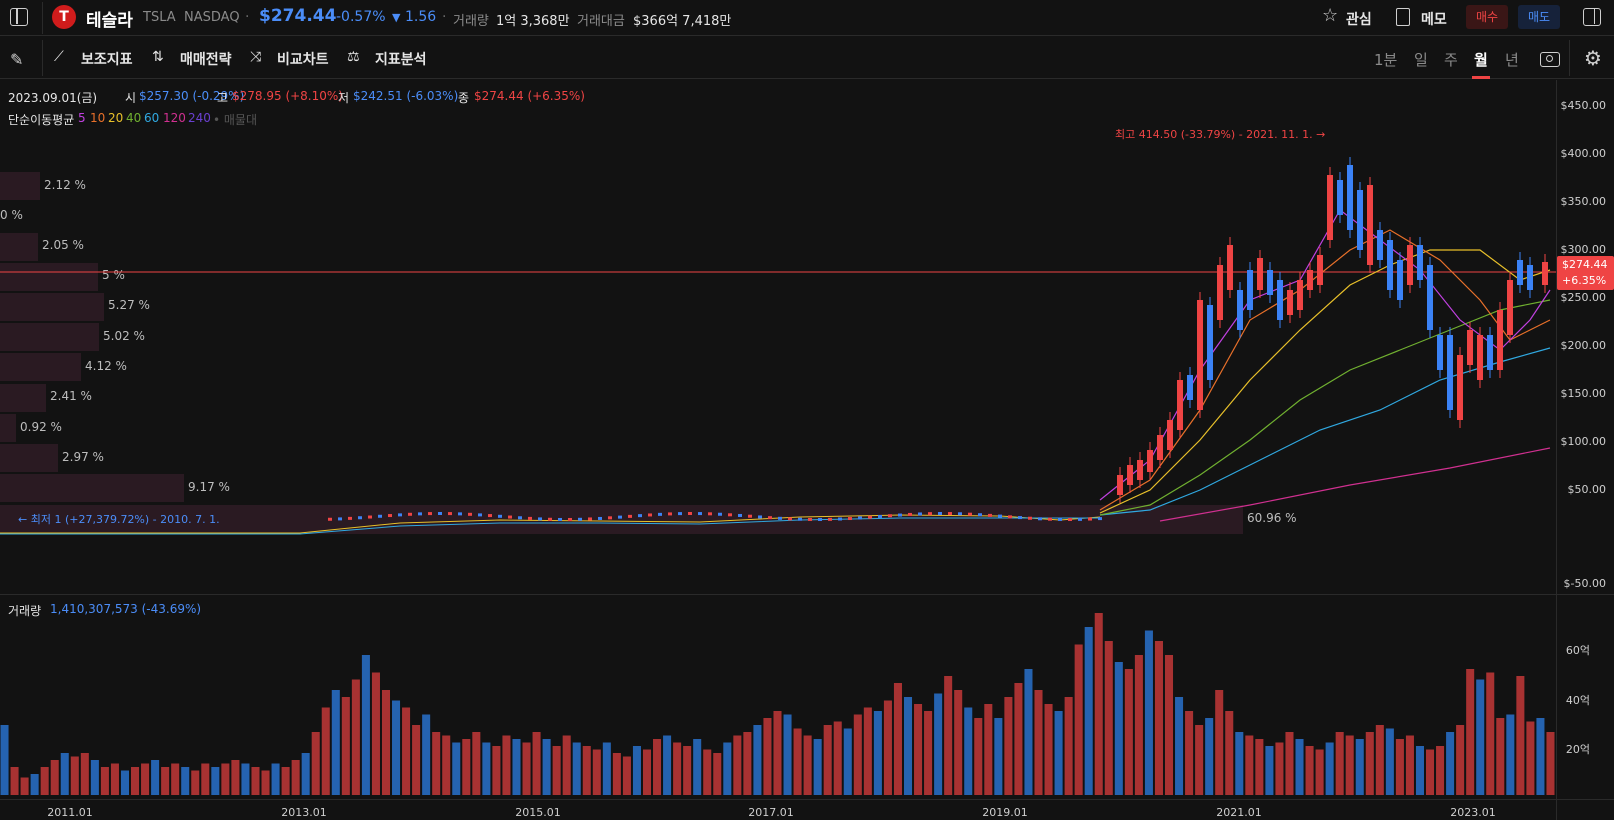 This screenshot has height=820, width=1614. I want to click on period-day: 일, so click(1421, 60).